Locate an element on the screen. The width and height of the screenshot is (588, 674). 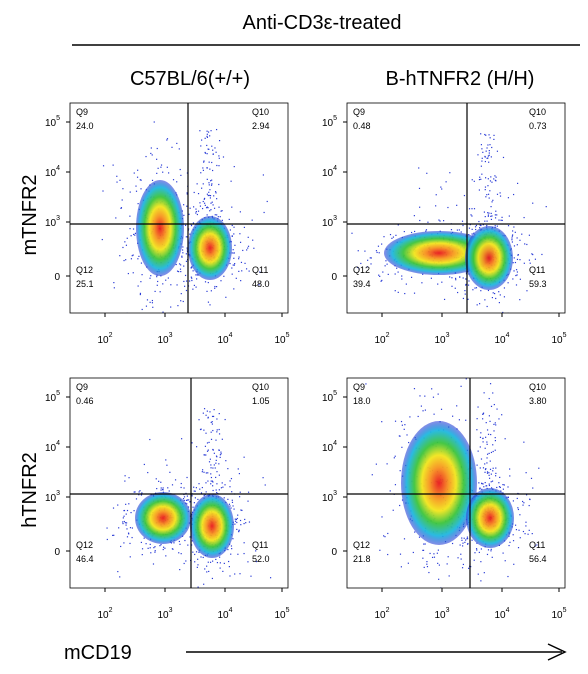
row-label: mTNFR2 is located at coordinates (30, 214).